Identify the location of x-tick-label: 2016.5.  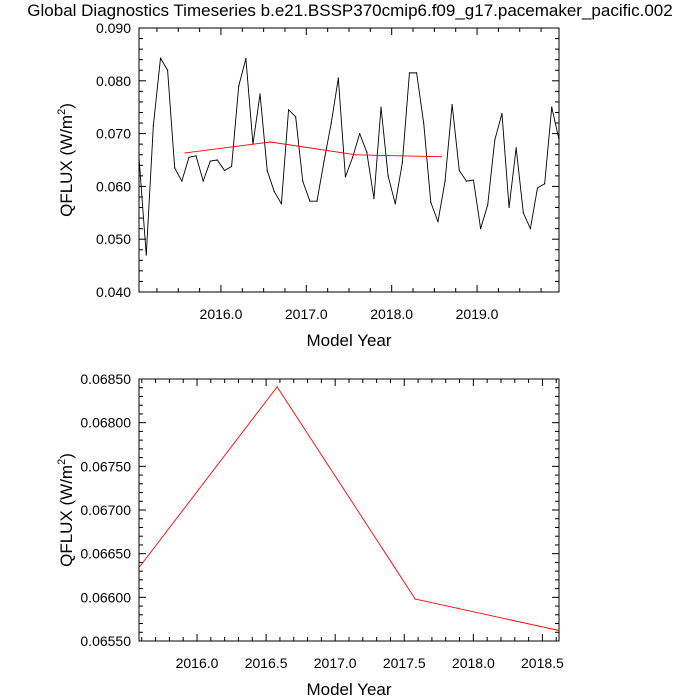
(266, 663).